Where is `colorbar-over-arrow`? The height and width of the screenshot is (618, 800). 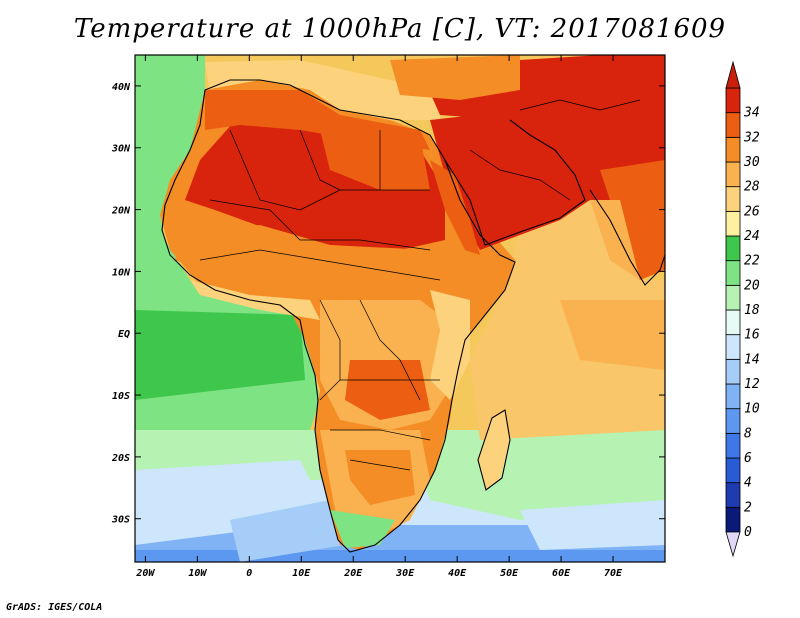 colorbar-over-arrow is located at coordinates (733, 74).